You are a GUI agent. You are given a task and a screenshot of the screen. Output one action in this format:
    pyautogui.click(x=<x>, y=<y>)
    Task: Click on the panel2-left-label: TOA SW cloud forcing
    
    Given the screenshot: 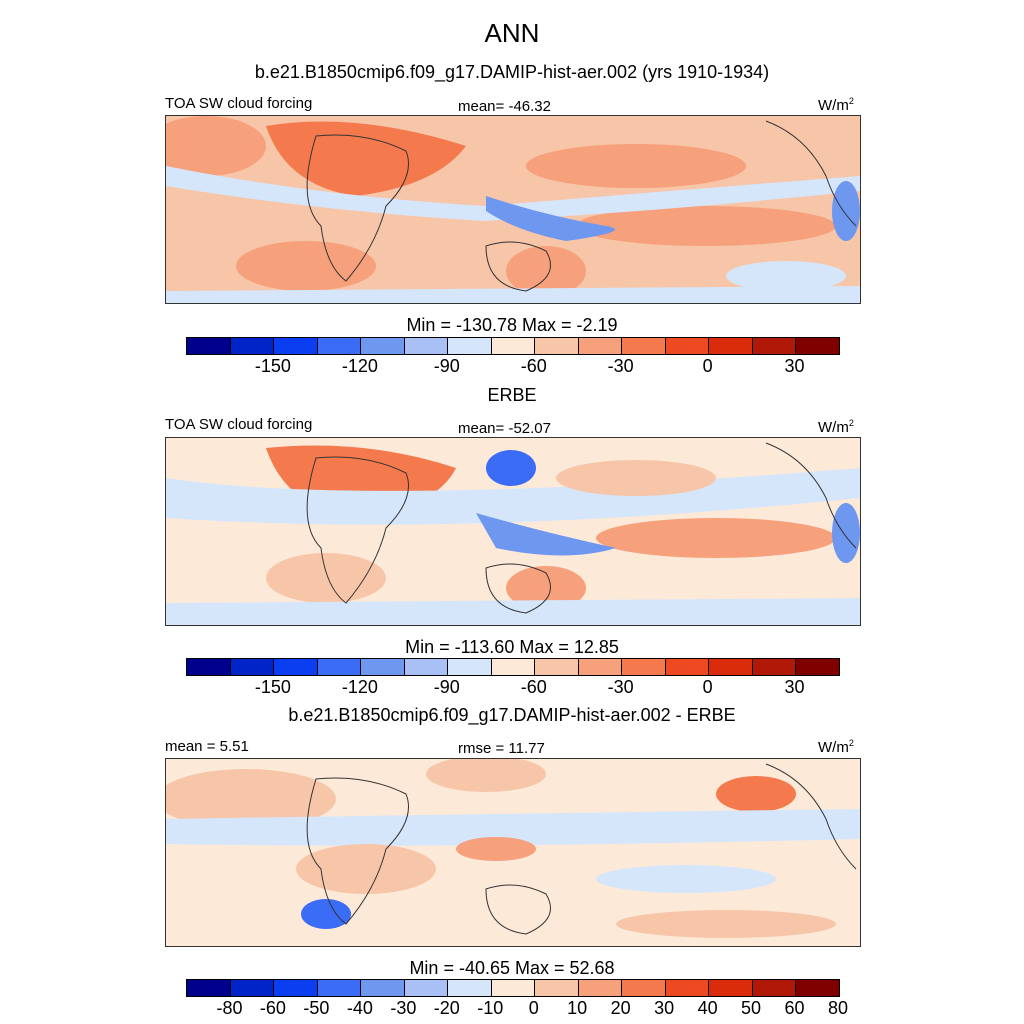 What is the action you would take?
    pyautogui.click(x=239, y=424)
    